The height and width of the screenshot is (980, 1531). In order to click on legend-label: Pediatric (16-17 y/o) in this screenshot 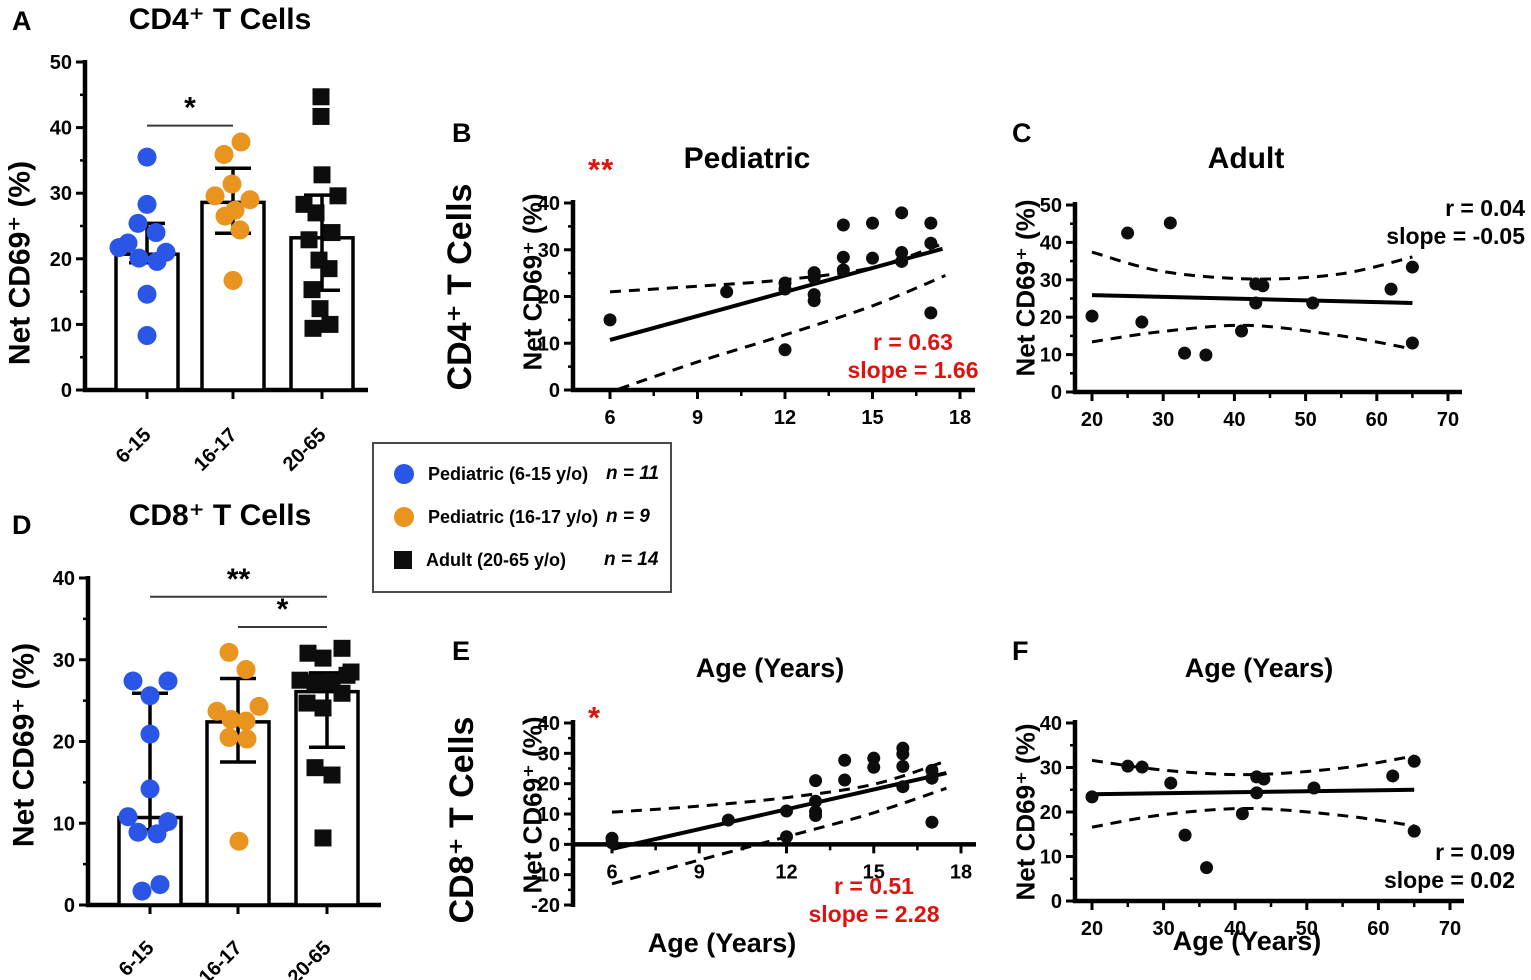, I will do `click(513, 516)`.